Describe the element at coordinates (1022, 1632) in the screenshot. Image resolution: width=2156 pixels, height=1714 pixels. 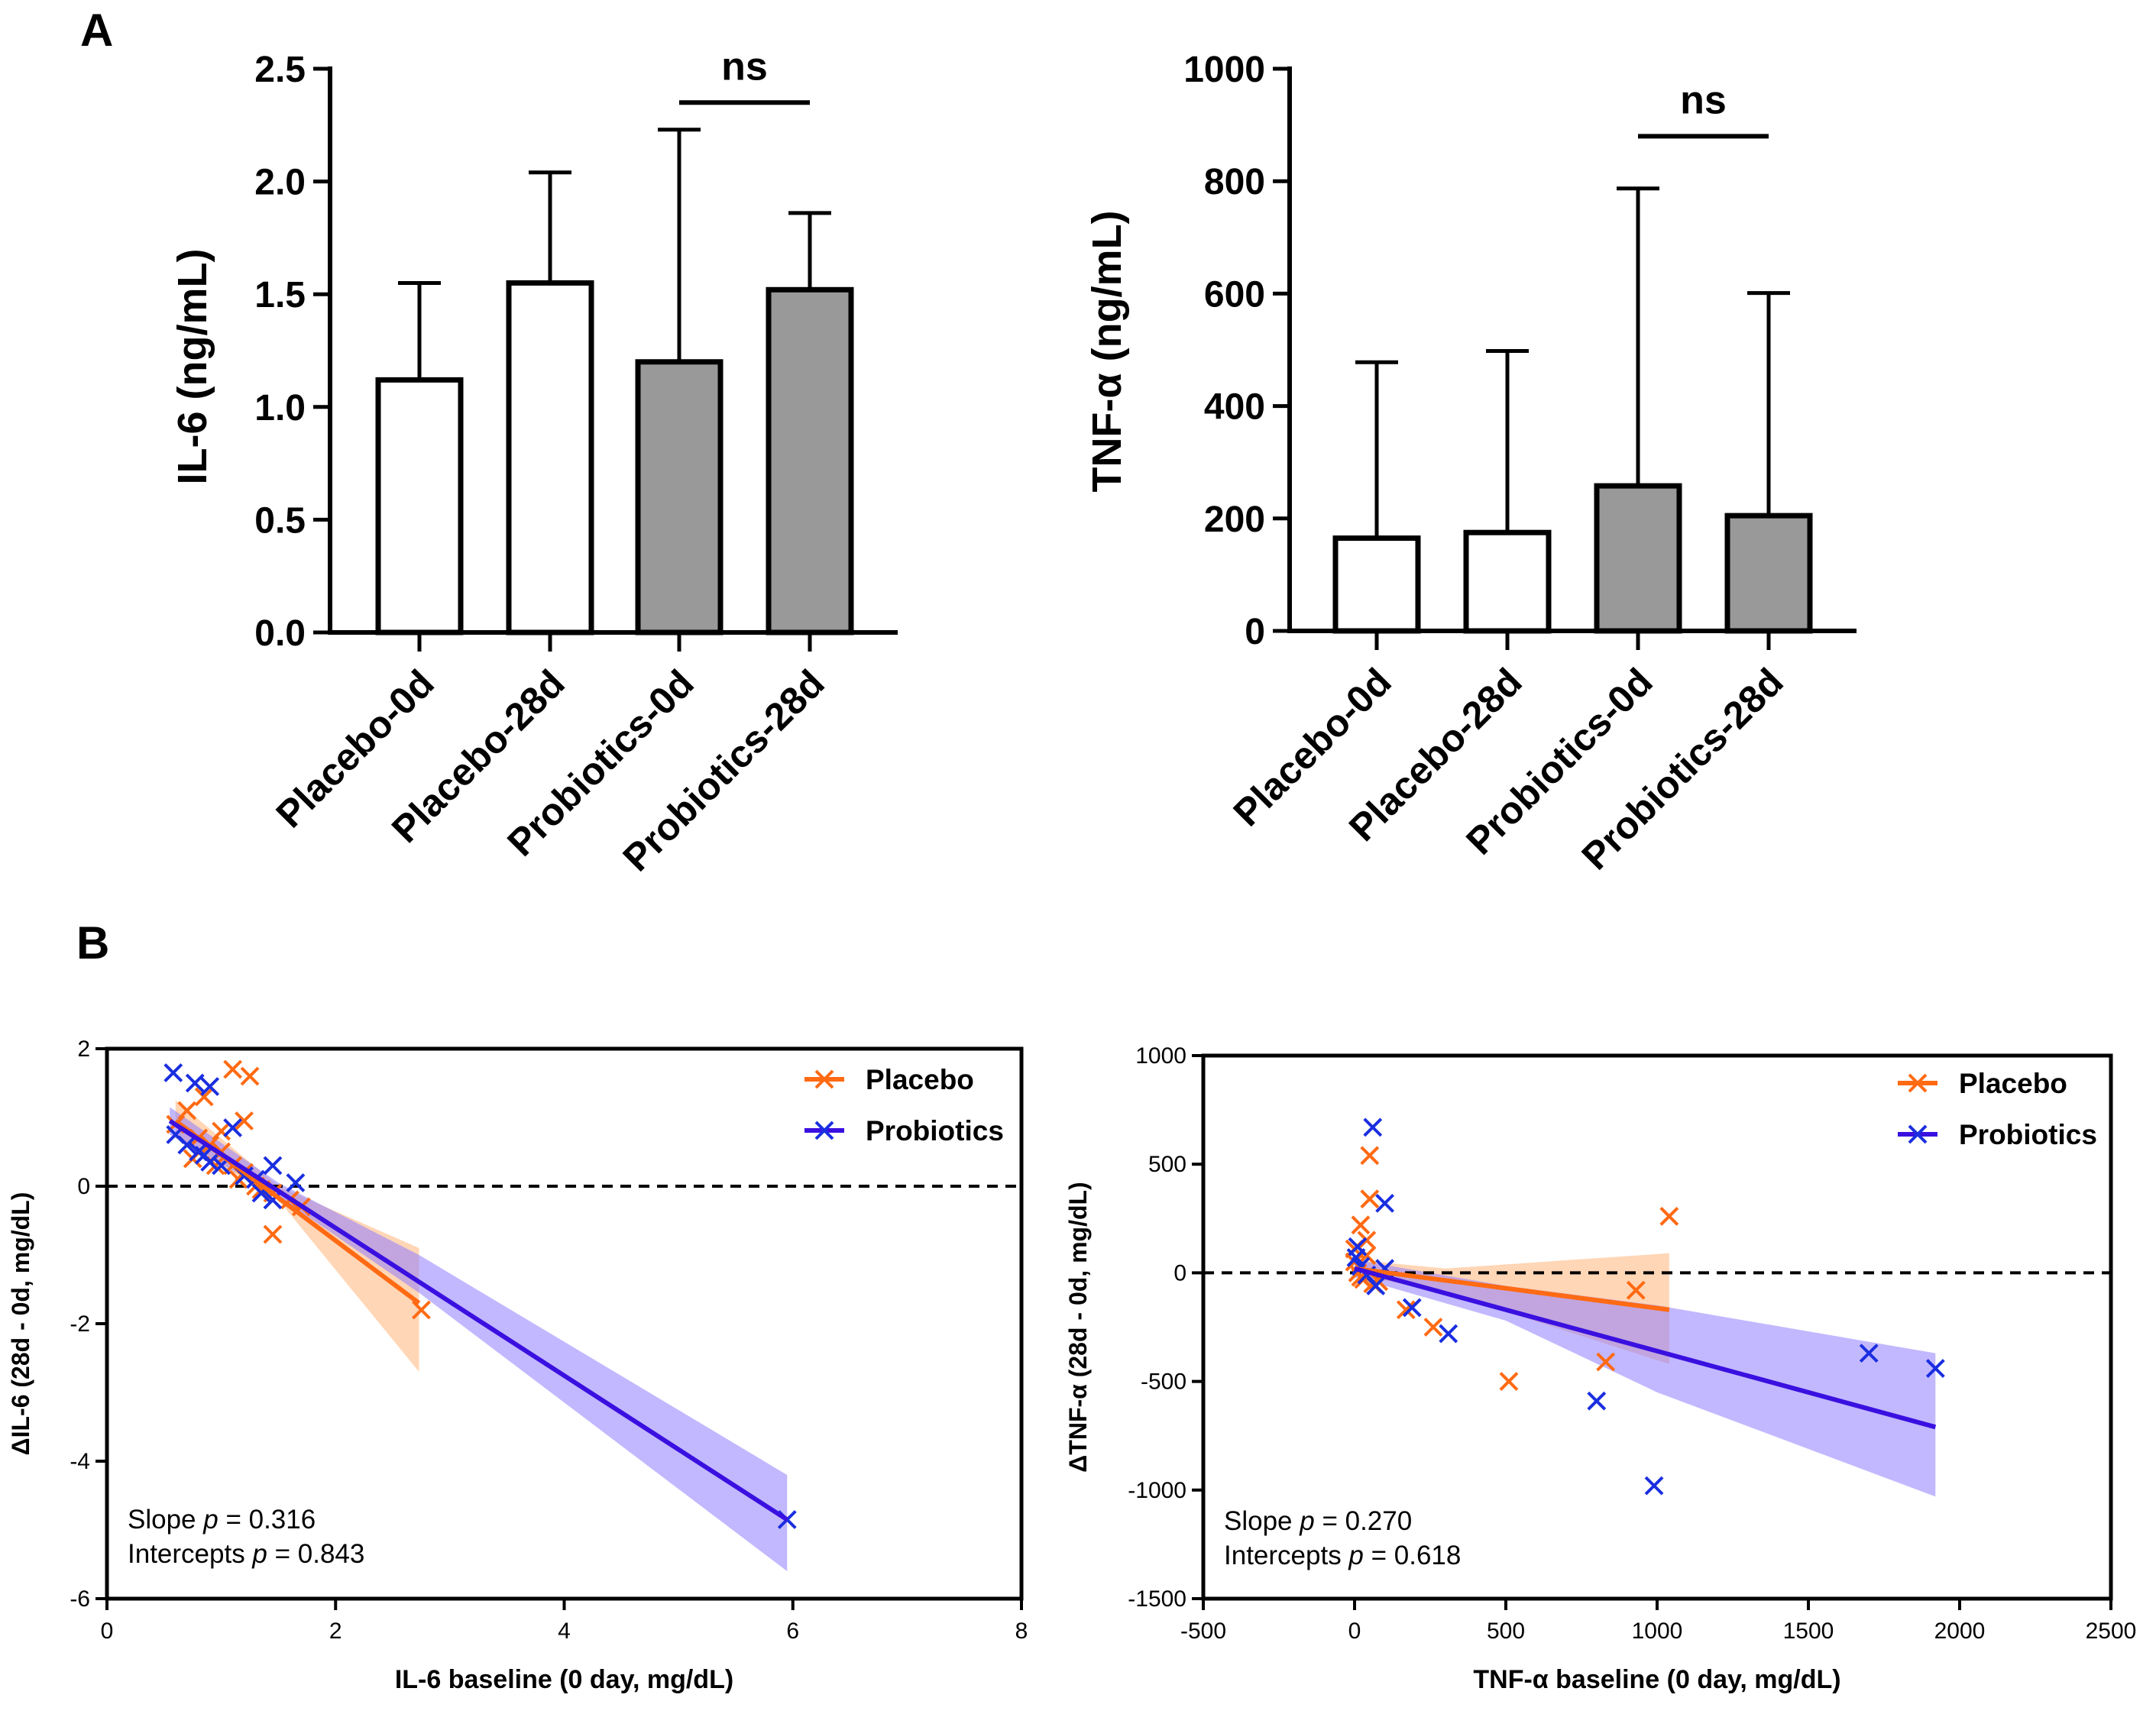
I see `x-tick-label: 8` at that location.